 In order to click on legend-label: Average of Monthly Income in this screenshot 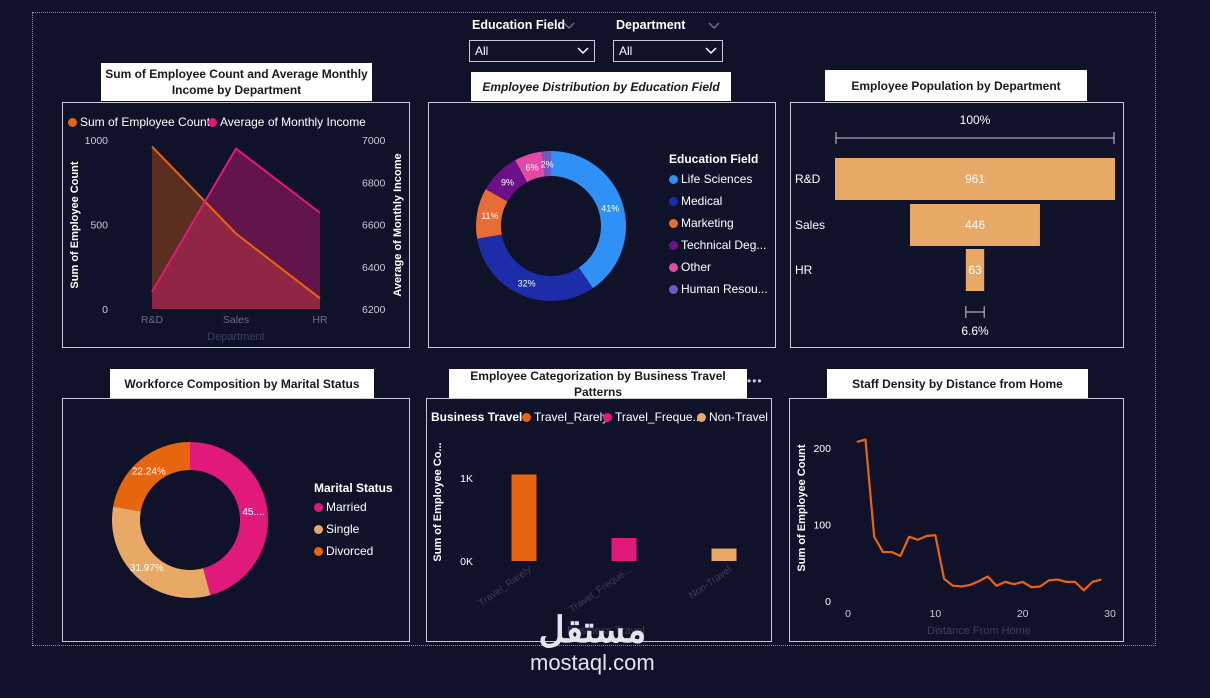, I will do `click(293, 122)`.